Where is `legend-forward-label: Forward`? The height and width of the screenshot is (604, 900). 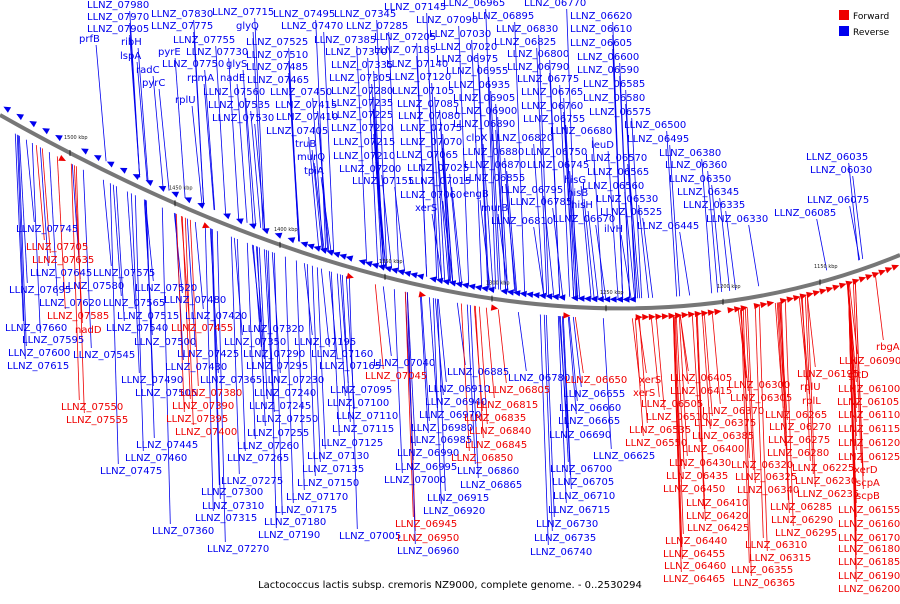 legend-forward-label: Forward is located at coordinates (871, 17).